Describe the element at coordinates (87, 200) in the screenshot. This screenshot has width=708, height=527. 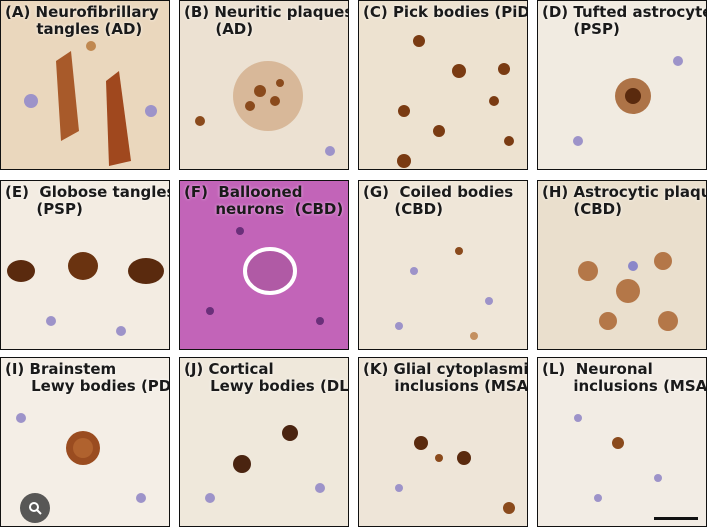
I see `panel-e-label: (E) Globose tangles (PSP)` at that location.